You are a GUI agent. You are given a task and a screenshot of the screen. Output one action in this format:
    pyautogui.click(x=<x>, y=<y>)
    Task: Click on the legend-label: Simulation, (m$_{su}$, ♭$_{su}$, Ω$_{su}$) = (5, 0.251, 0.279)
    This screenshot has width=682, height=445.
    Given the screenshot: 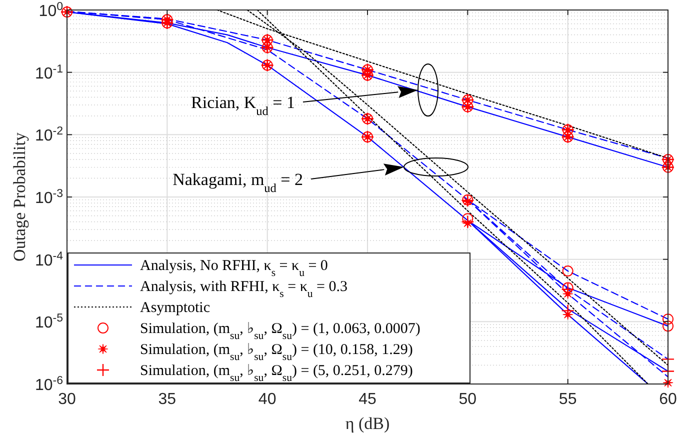 What is the action you would take?
    pyautogui.click(x=276, y=373)
    